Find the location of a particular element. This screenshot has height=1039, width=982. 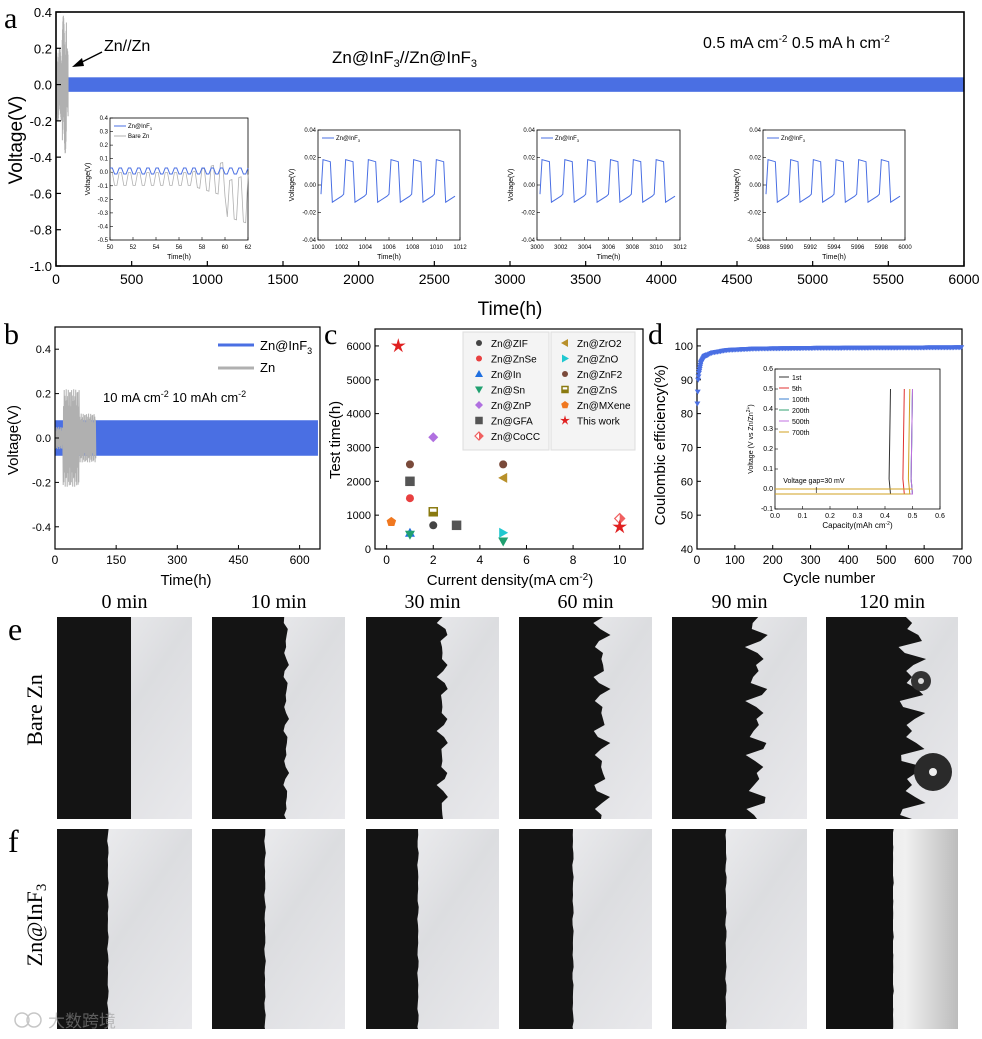

inset-x-tick-label: 58 is located at coordinates (202, 248).